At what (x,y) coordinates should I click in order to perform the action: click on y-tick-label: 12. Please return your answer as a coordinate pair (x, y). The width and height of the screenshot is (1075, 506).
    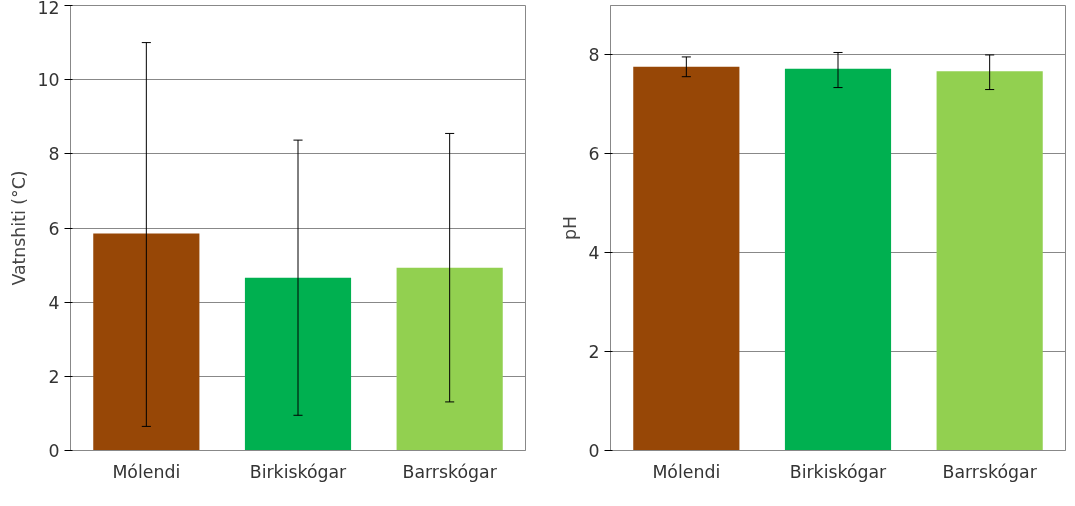
    Looking at the image, I should click on (48, 9).